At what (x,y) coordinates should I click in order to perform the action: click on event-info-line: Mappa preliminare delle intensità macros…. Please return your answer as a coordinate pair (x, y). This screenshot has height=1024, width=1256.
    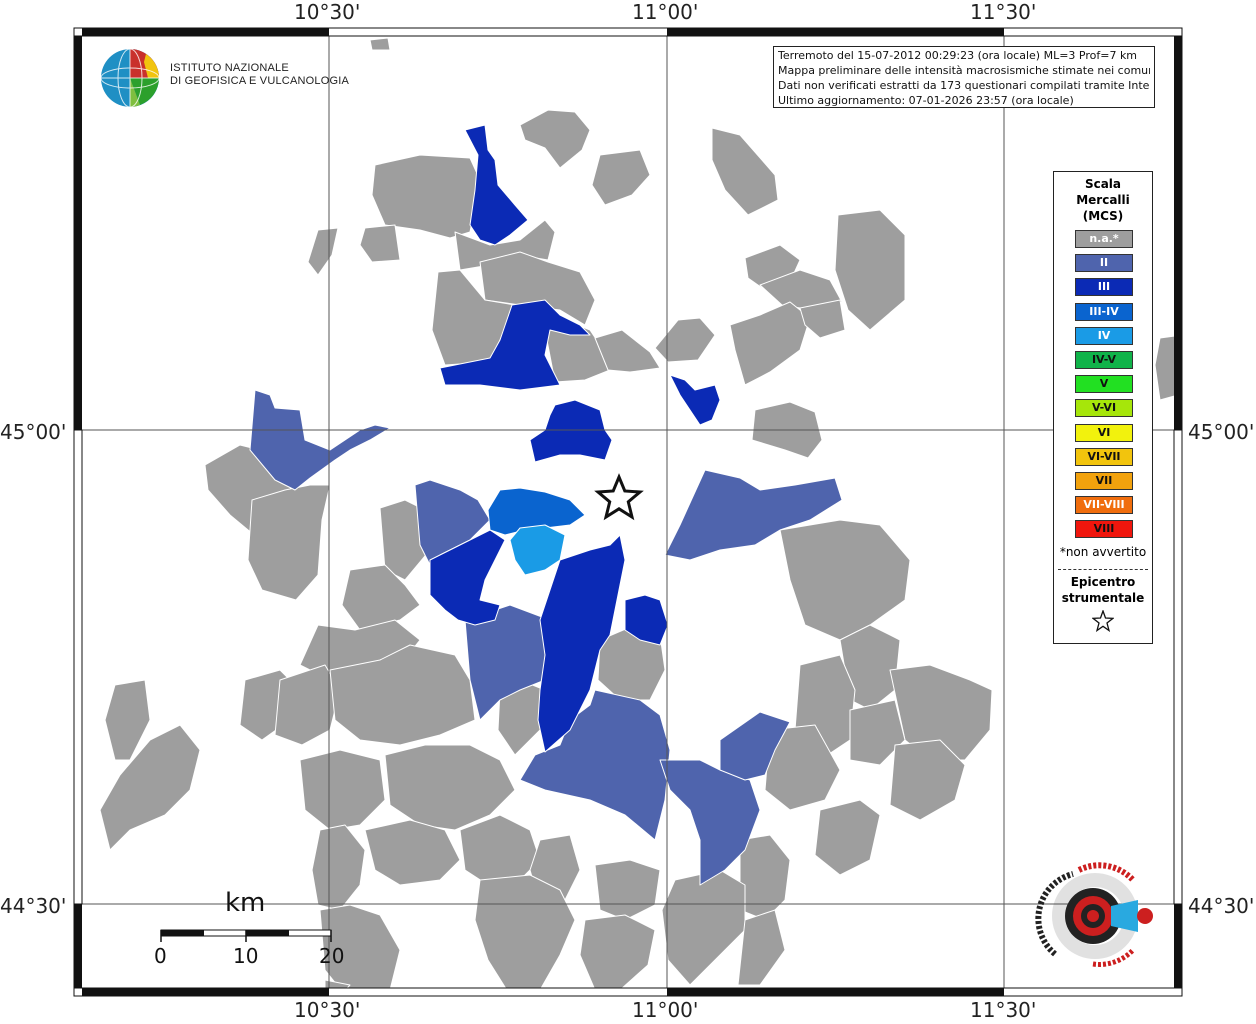
    Looking at the image, I should click on (964, 70).